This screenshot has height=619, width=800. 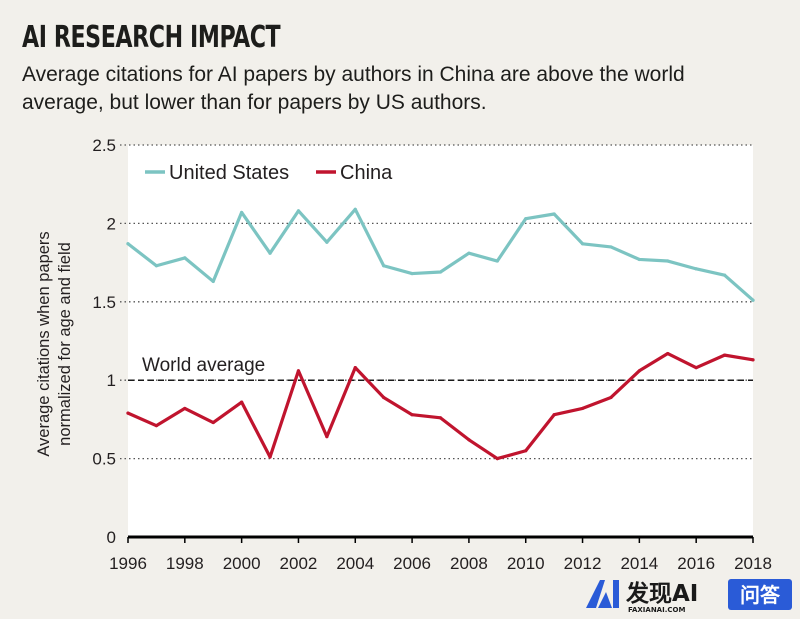 I want to click on watermark-brand: 发现AI, so click(x=661, y=593).